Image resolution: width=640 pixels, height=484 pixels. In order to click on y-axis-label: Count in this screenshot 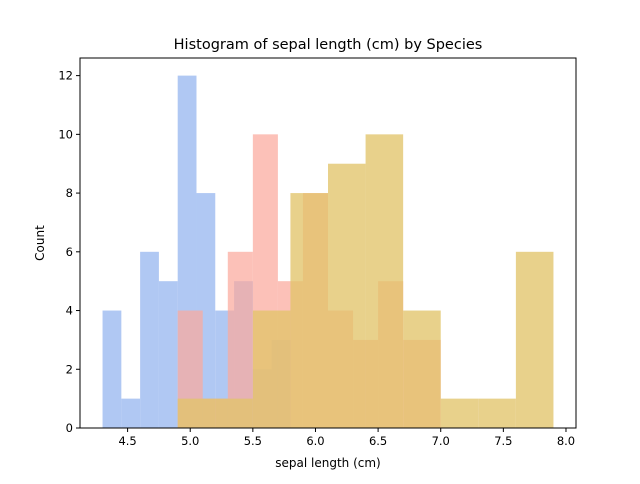, I will do `click(40, 243)`.